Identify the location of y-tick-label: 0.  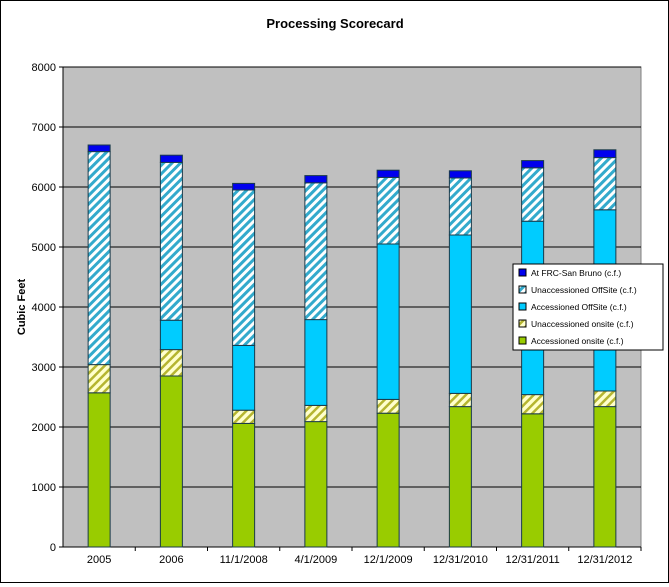
(53, 548).